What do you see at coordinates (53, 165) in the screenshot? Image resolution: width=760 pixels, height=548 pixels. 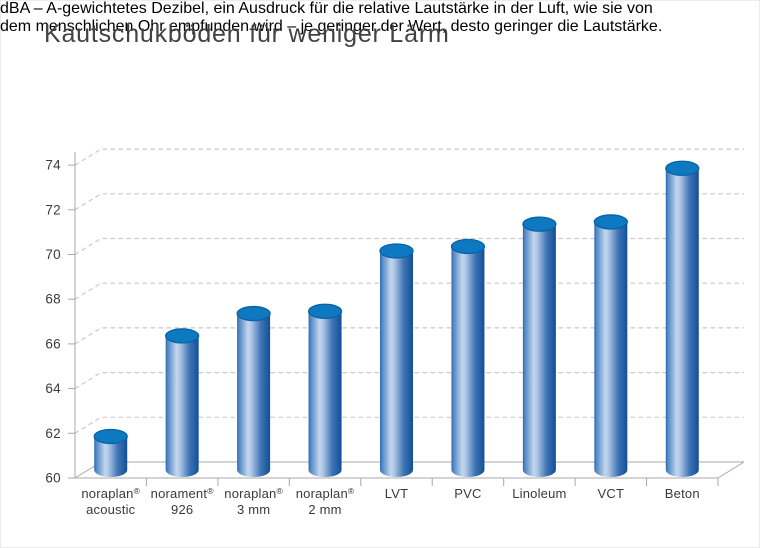 I see `y-tick-label: 74` at bounding box center [53, 165].